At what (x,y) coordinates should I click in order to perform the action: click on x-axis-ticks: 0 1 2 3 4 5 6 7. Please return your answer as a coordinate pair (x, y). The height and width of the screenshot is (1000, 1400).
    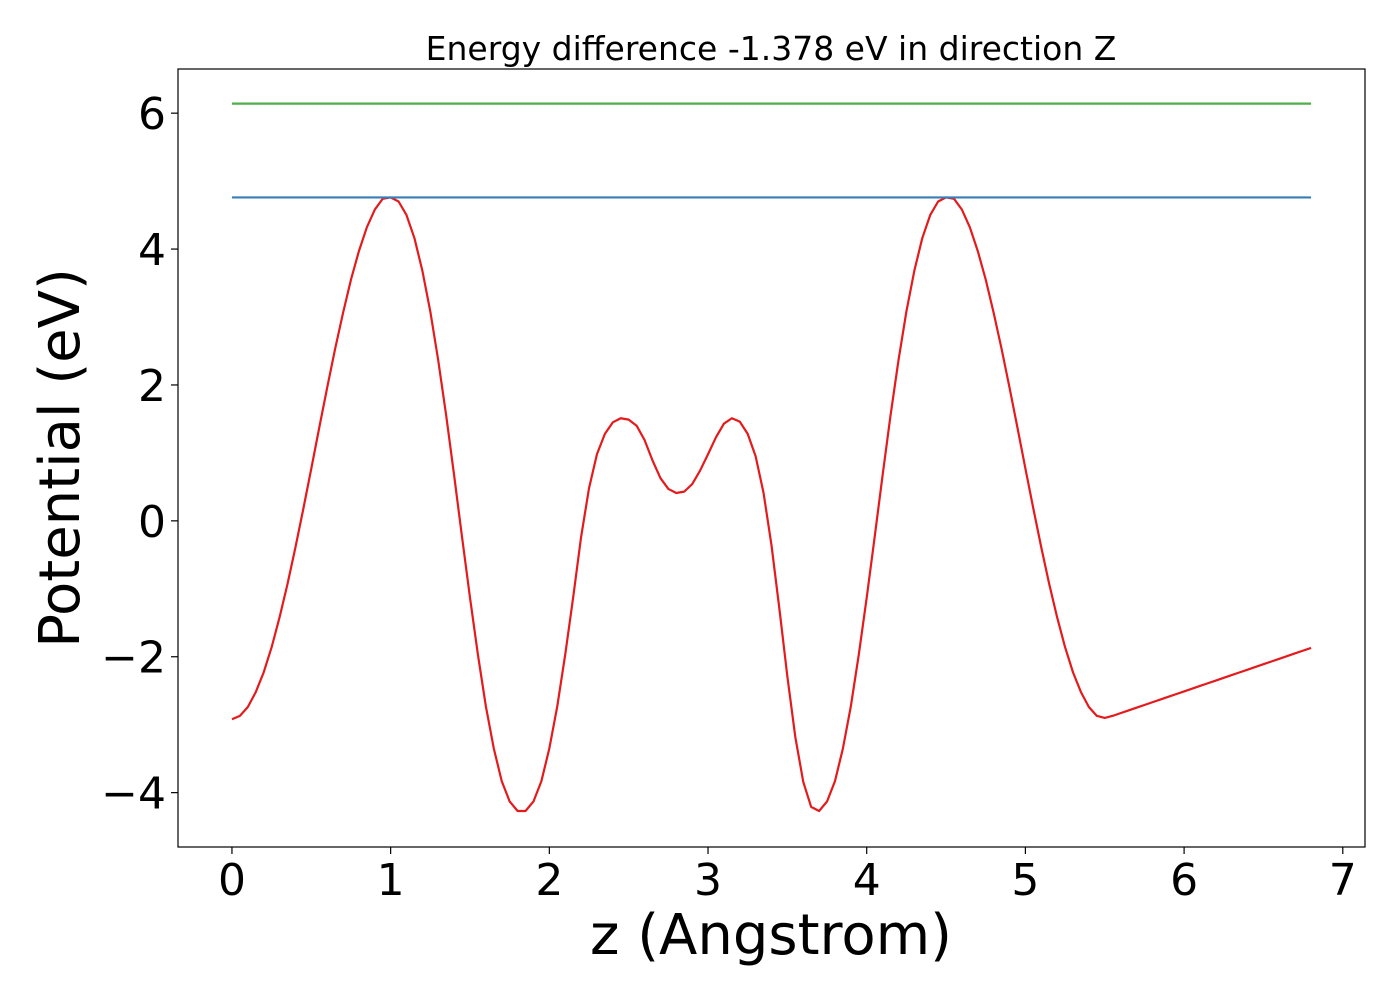
    Looking at the image, I should click on (787, 876).